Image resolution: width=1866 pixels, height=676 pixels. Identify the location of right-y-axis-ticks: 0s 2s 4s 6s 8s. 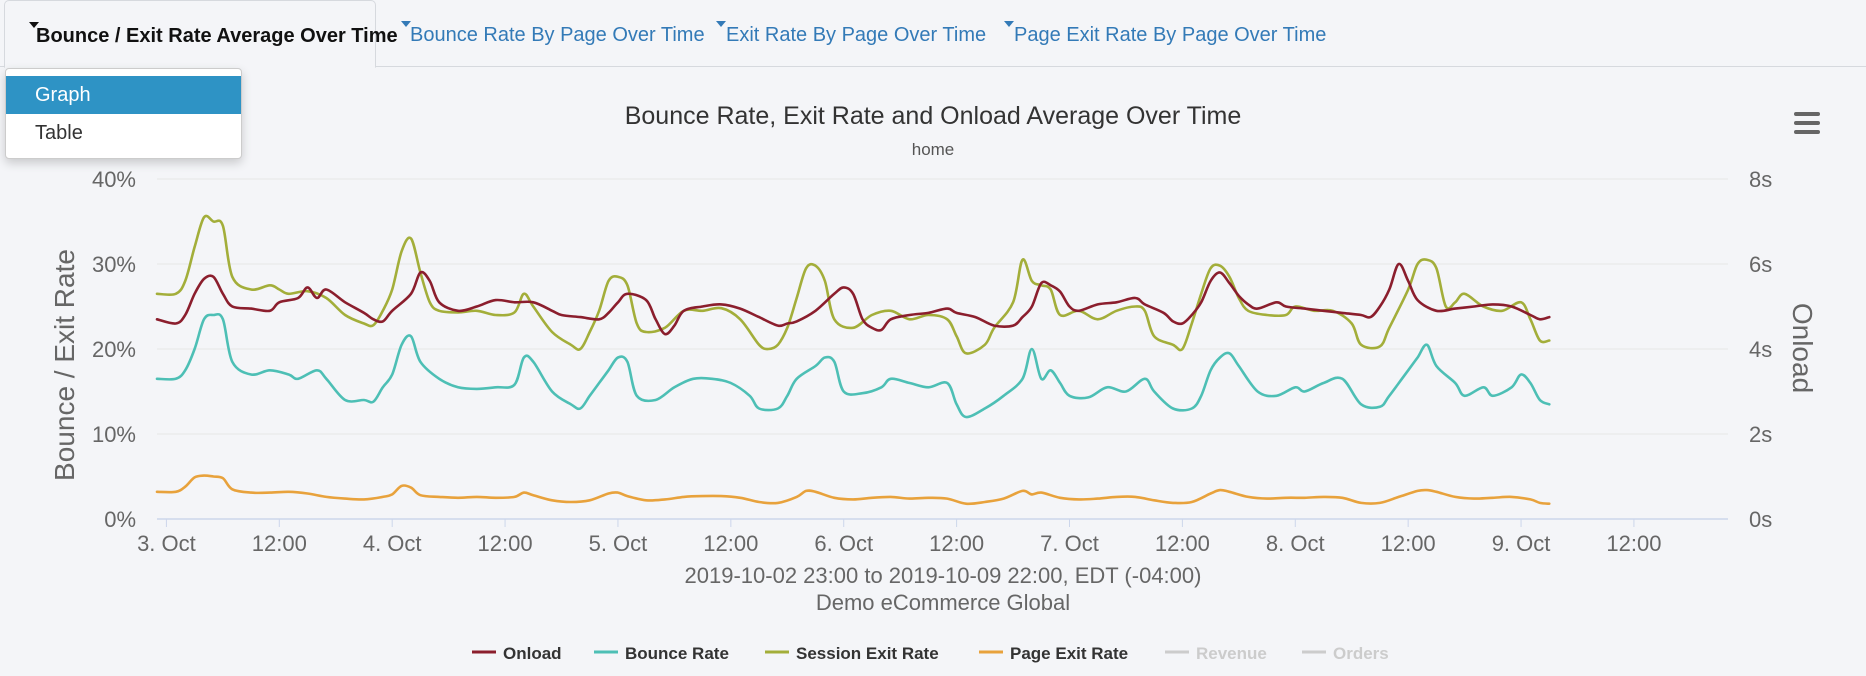
(1760, 349).